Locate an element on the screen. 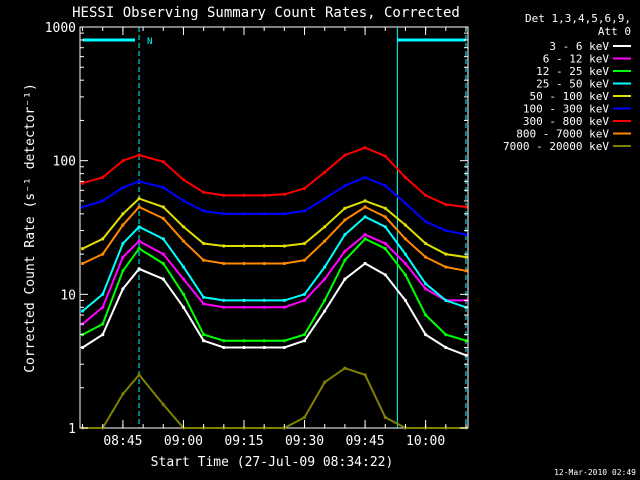  legend-label: 800 - 7000 keV is located at coordinates (562, 134).